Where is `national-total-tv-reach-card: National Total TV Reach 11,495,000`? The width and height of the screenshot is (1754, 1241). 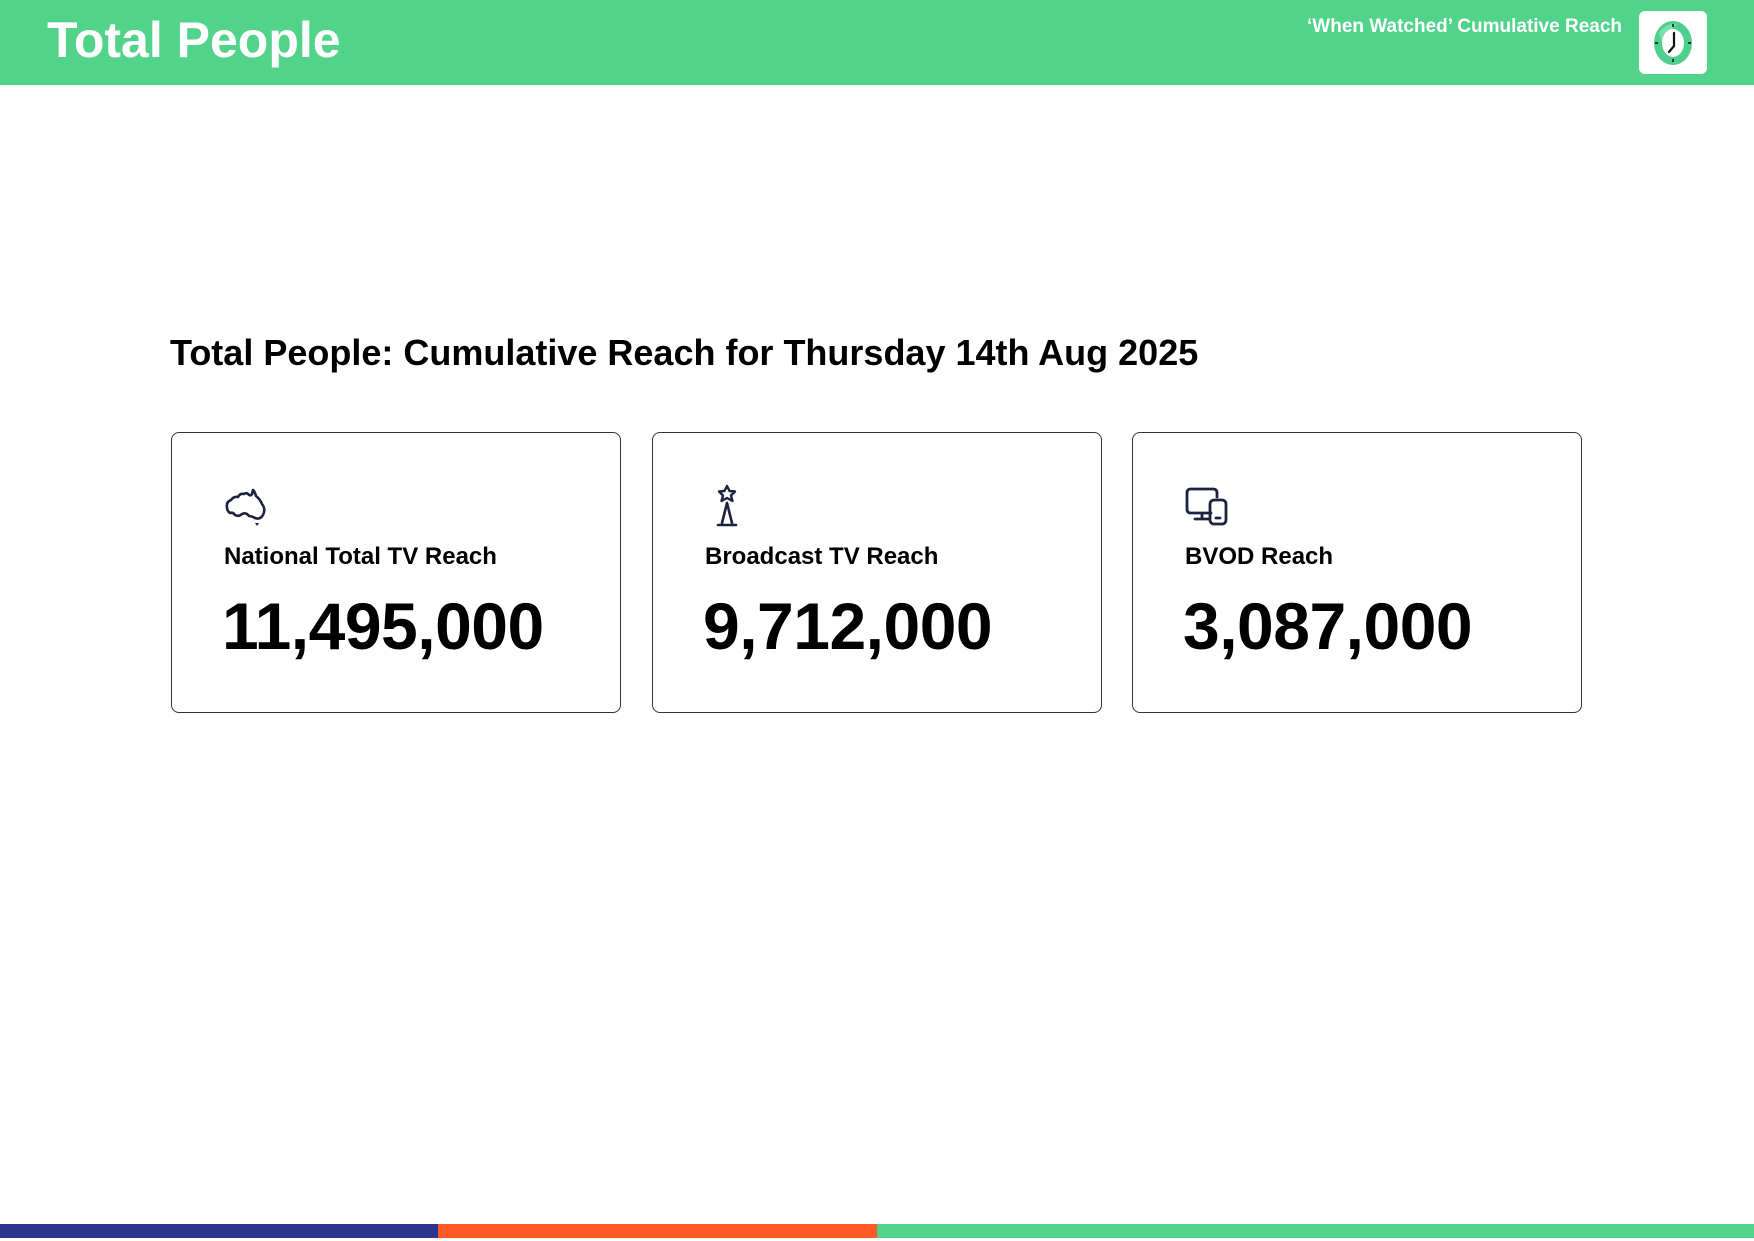
national-total-tv-reach-card: National Total TV Reach 11,495,000 is located at coordinates (396, 572).